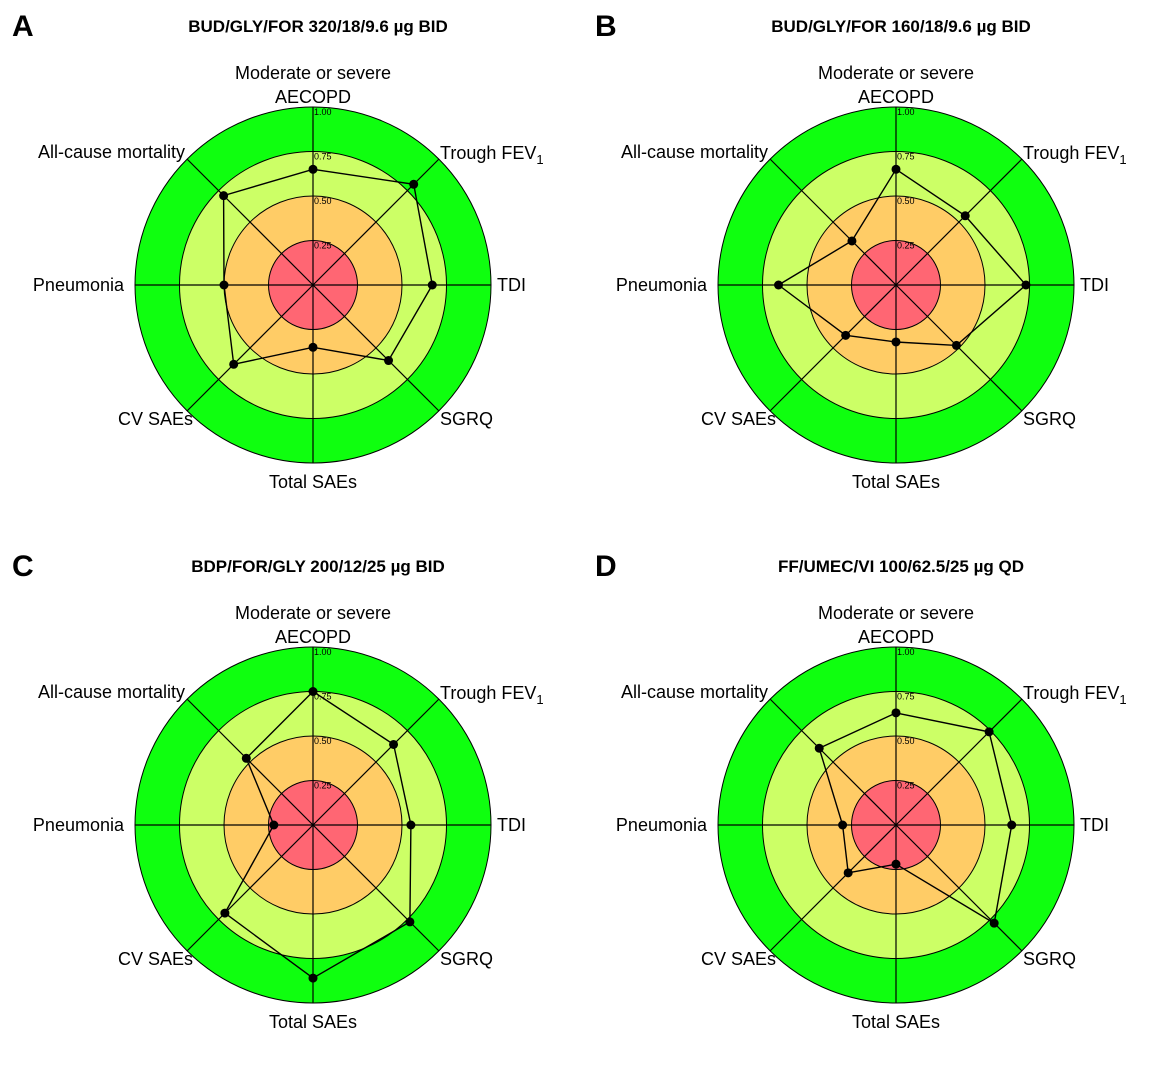 Image resolution: width=1166 pixels, height=1081 pixels. What do you see at coordinates (23, 26) in the screenshot?
I see `panel-letter: A` at bounding box center [23, 26].